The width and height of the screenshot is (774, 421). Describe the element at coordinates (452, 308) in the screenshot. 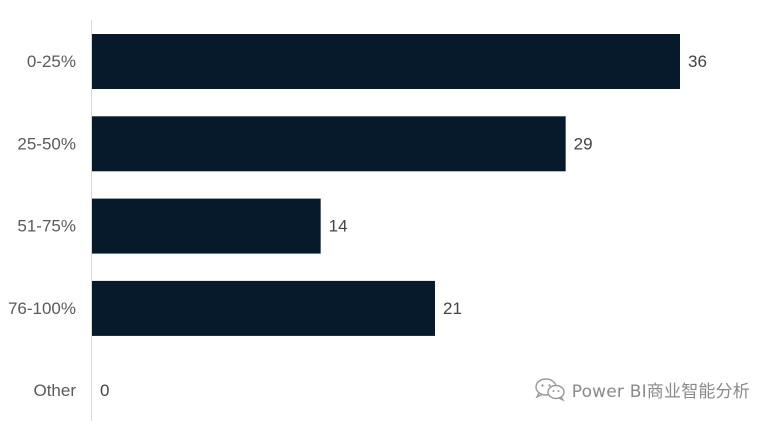

I see `value-label-3: 21` at that location.